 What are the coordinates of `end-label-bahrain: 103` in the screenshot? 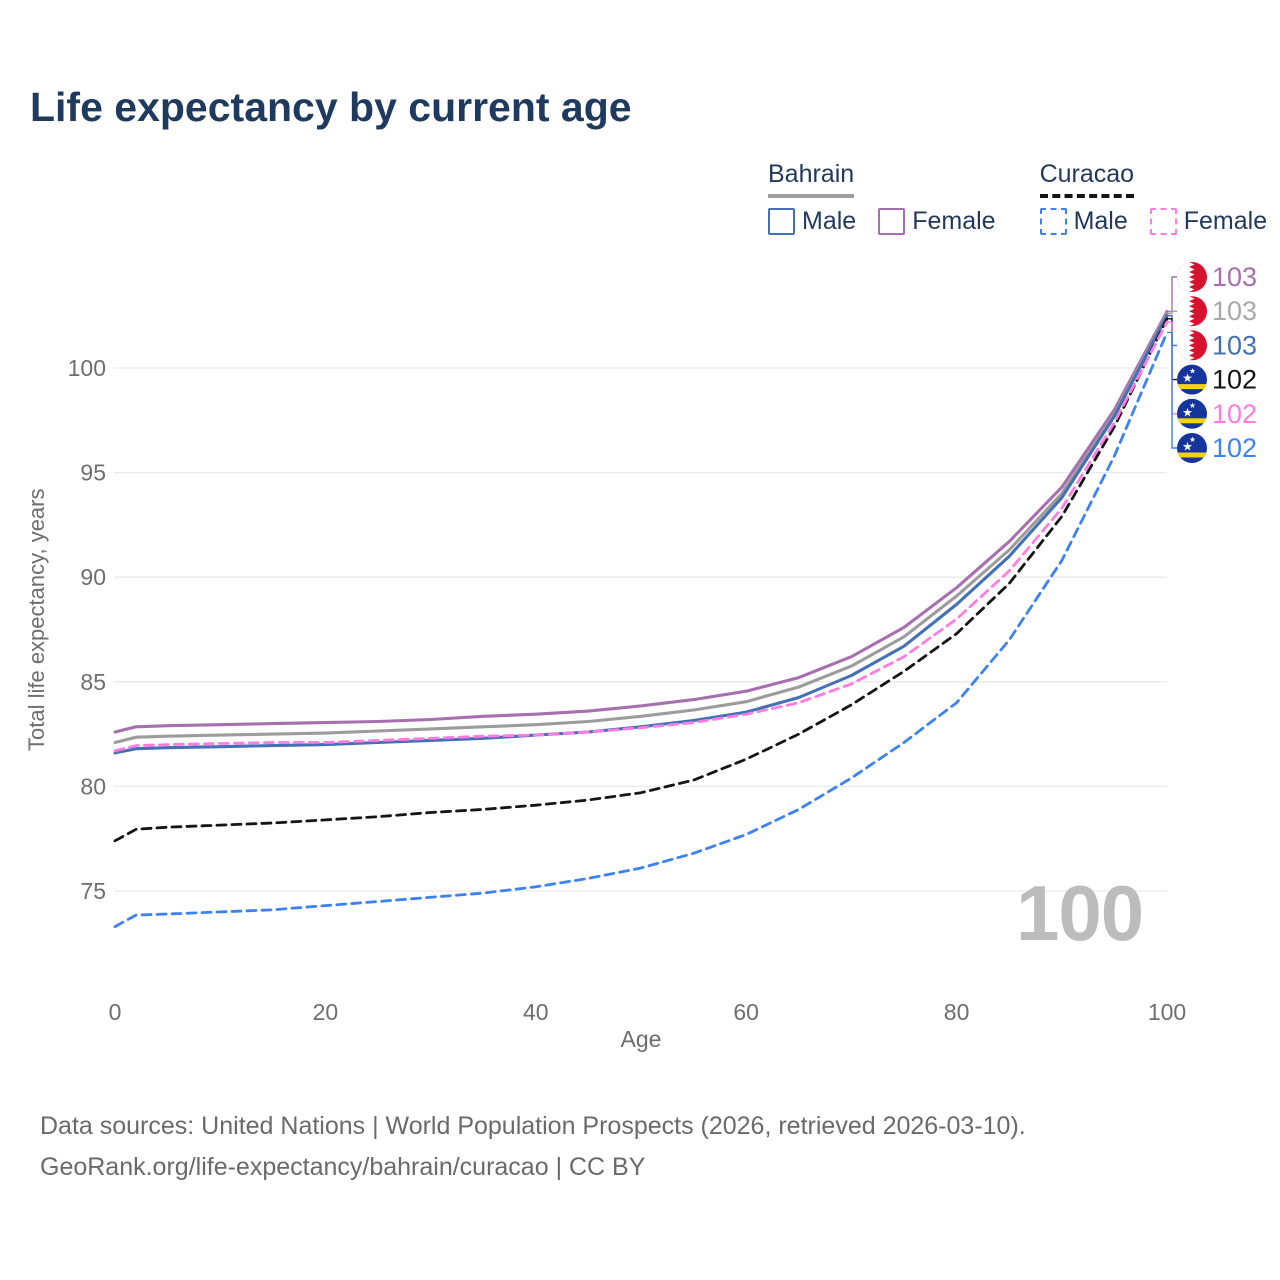 It's located at (1234, 311).